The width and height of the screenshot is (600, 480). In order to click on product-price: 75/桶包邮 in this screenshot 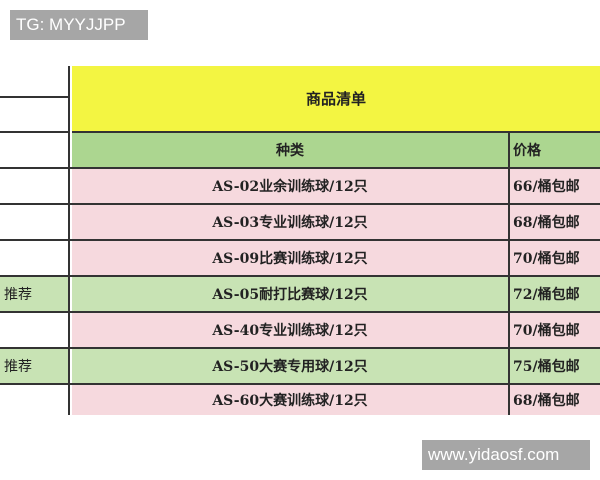, I will do `click(555, 366)`.